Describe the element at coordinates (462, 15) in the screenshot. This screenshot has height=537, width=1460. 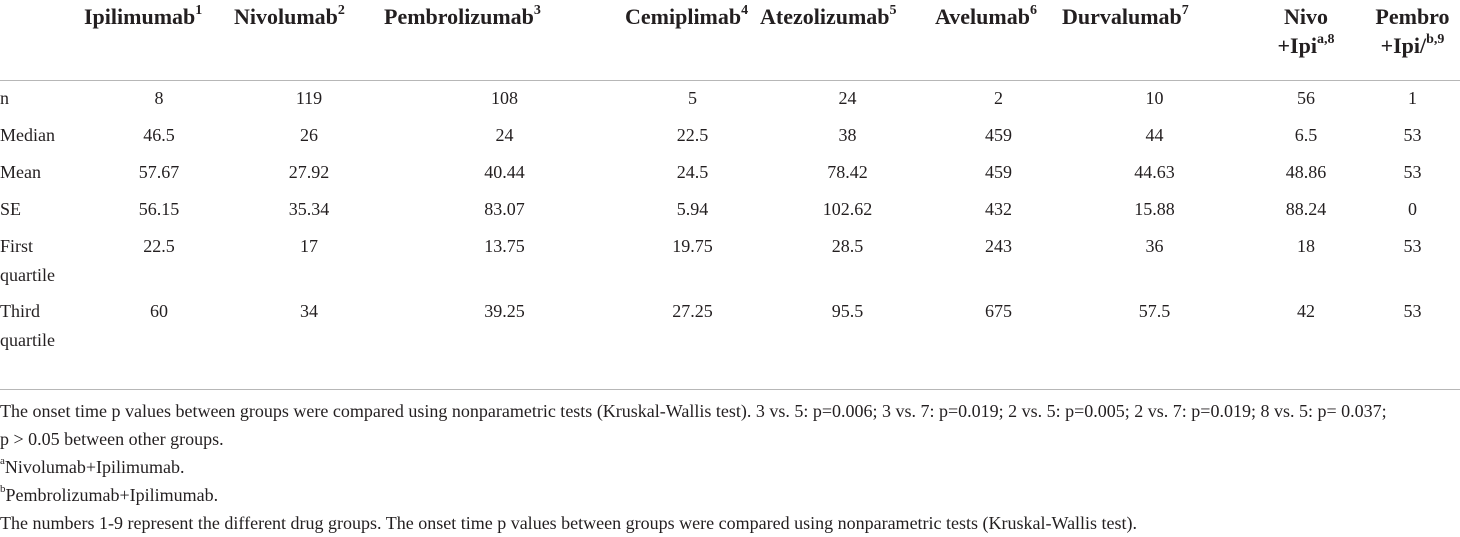
I see `header-pembrolizumab: Pembrolizumab3` at that location.